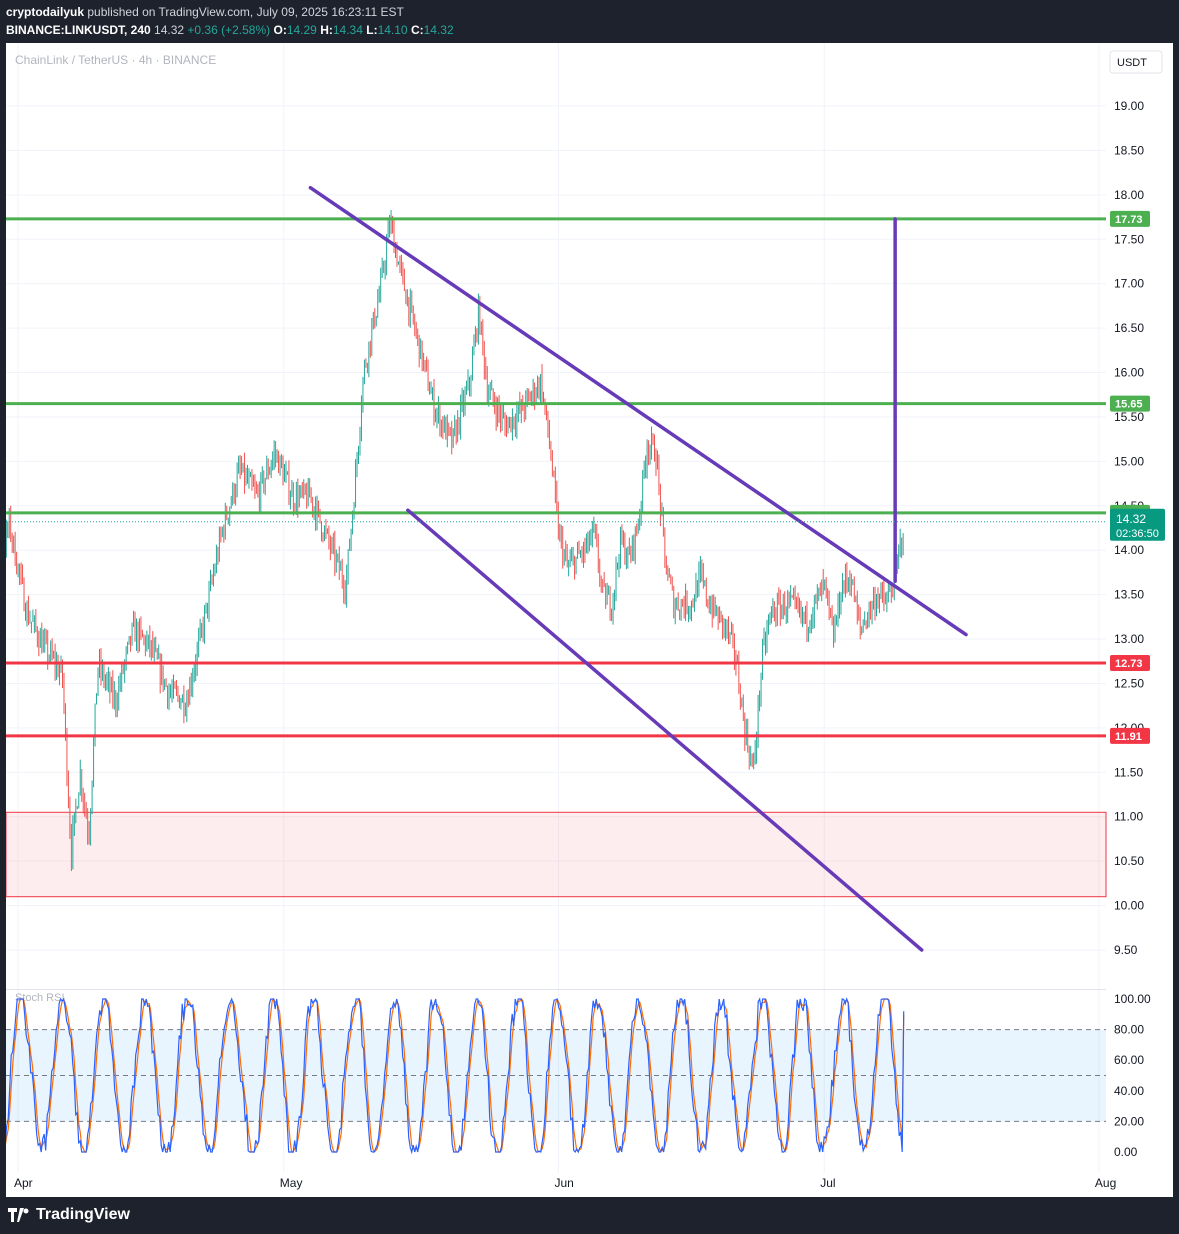 Image resolution: width=1179 pixels, height=1234 pixels. I want to click on open-value: 14.29, so click(301, 30).